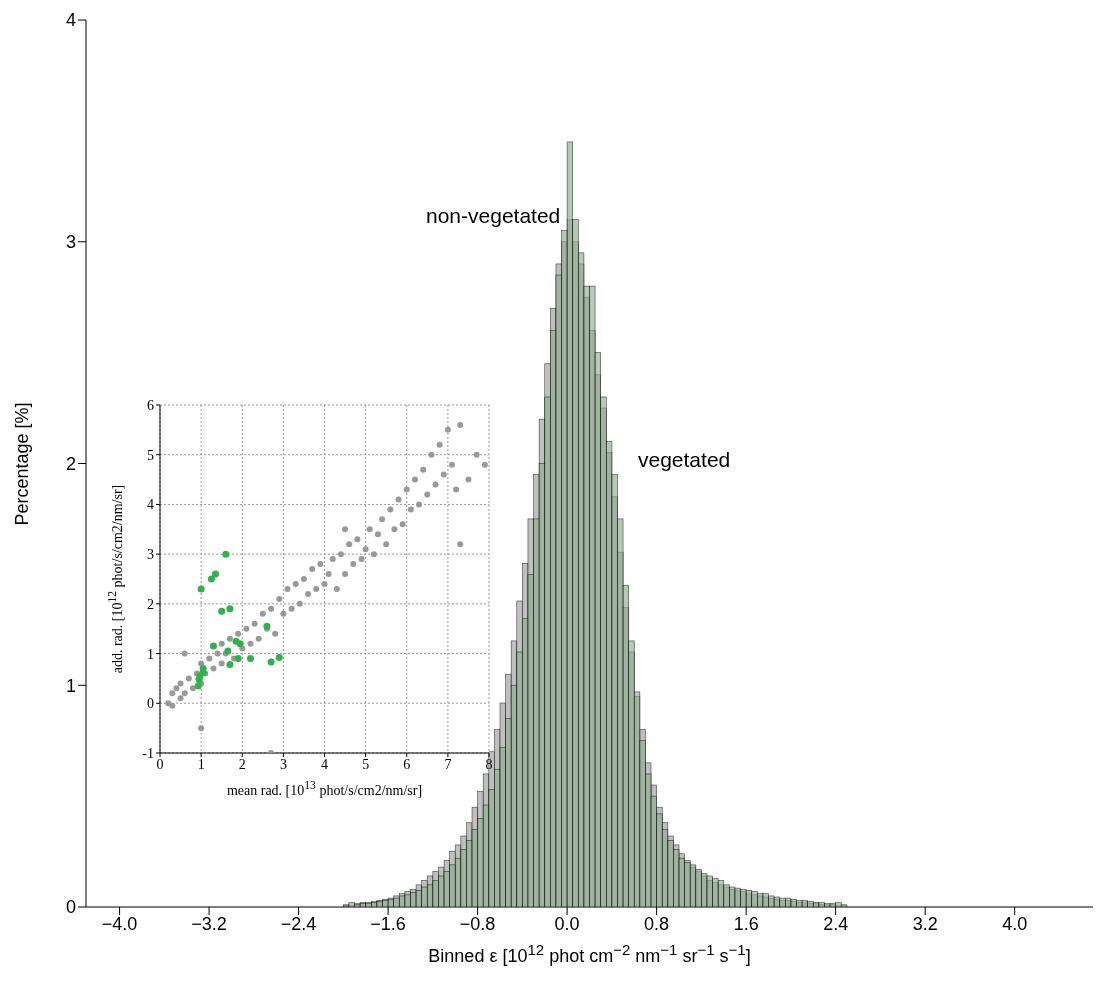 This screenshot has height=981, width=1096. What do you see at coordinates (388, 923) in the screenshot?
I see `x-tick-label: −1.6` at bounding box center [388, 923].